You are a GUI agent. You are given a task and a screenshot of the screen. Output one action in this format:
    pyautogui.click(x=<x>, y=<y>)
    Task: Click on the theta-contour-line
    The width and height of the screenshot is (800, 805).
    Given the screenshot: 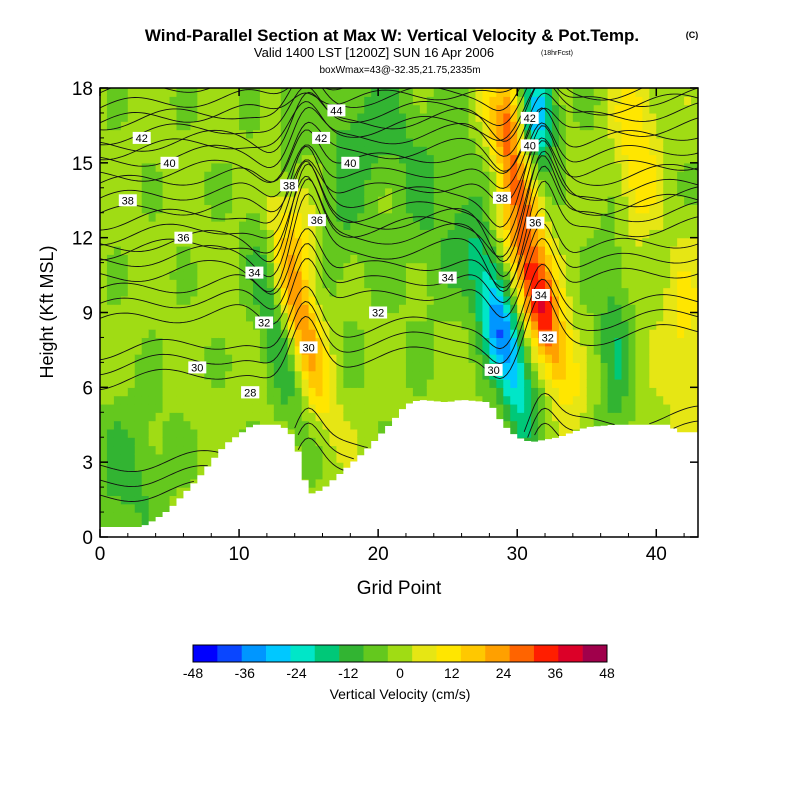 What is the action you would take?
    pyautogui.click(x=372, y=117)
    